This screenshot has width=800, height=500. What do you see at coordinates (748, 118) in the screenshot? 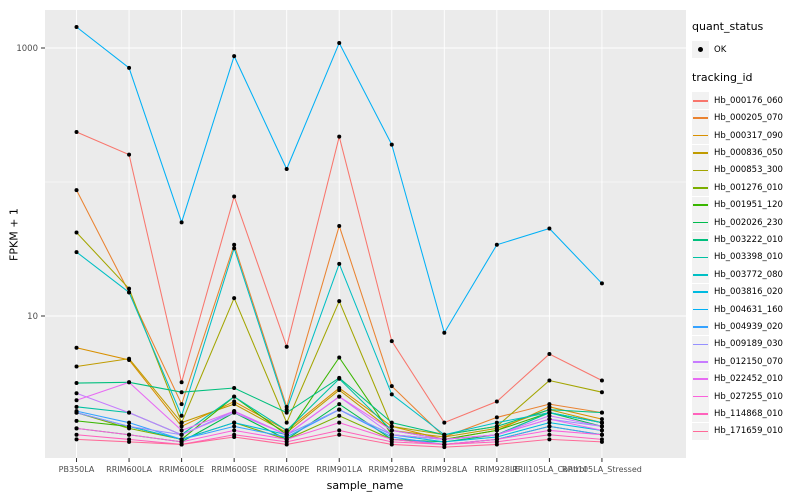
I see `legend-entry-label: Hb_000205_070` at bounding box center [748, 118].